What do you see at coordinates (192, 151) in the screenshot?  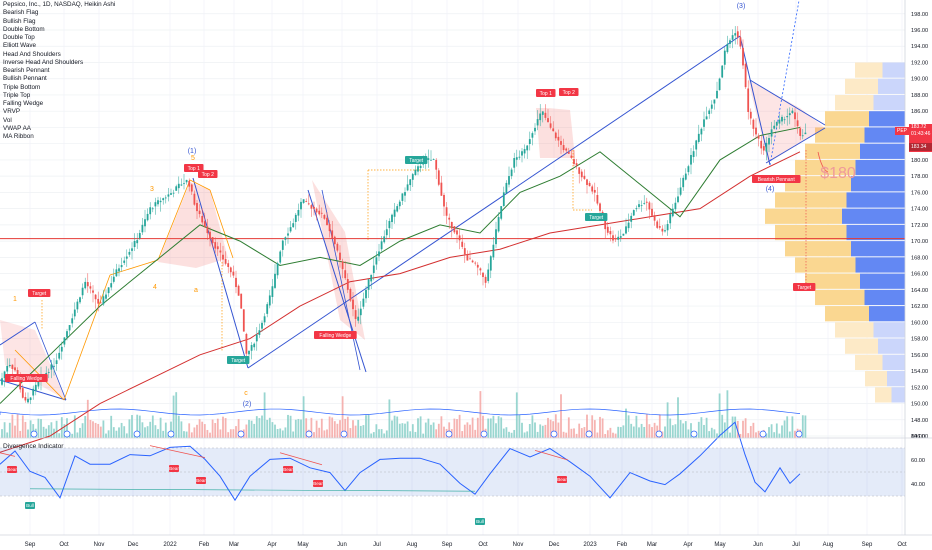 I see `elliott-label: (1)` at bounding box center [192, 151].